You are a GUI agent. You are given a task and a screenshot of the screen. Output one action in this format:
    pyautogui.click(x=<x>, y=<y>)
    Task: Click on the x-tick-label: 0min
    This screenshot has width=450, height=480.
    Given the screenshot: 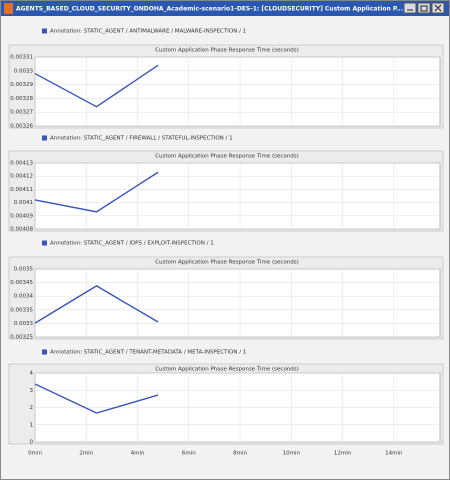 What is the action you would take?
    pyautogui.click(x=35, y=454)
    